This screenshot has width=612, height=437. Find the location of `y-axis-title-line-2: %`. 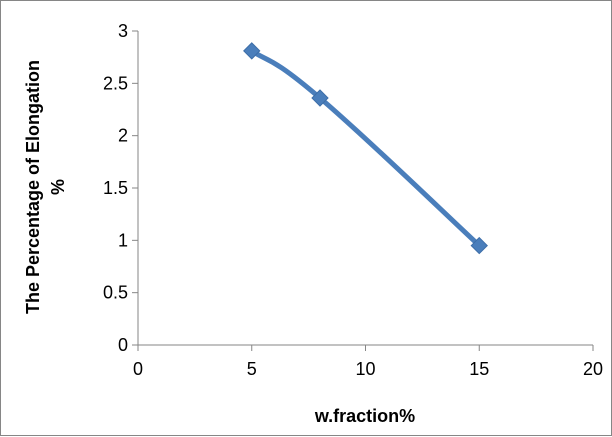

y-axis-title-line-2: % is located at coordinates (58, 187).